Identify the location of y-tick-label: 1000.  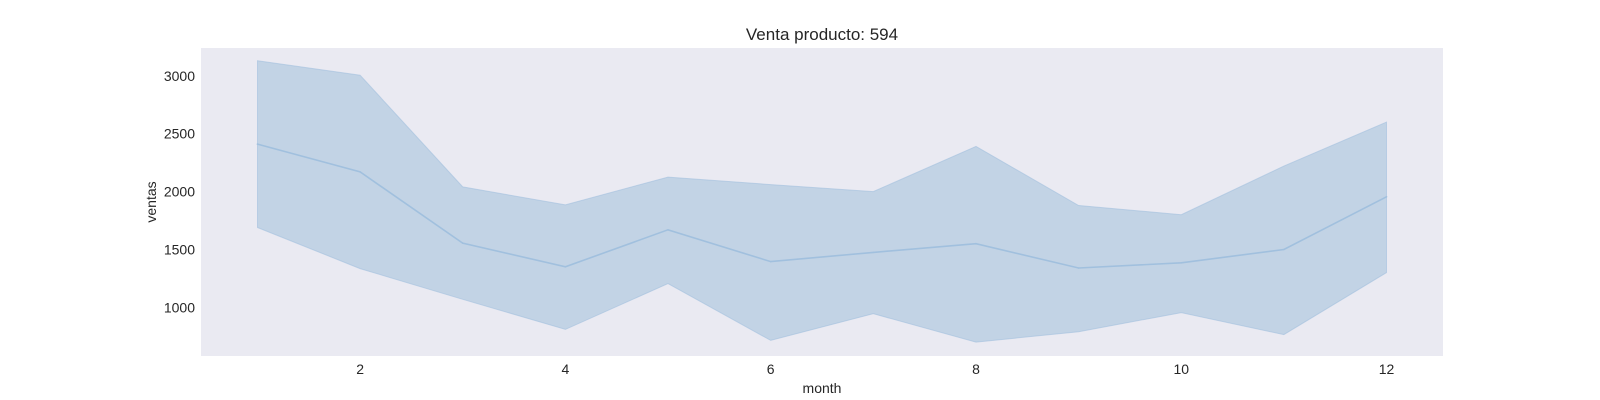
(179, 307).